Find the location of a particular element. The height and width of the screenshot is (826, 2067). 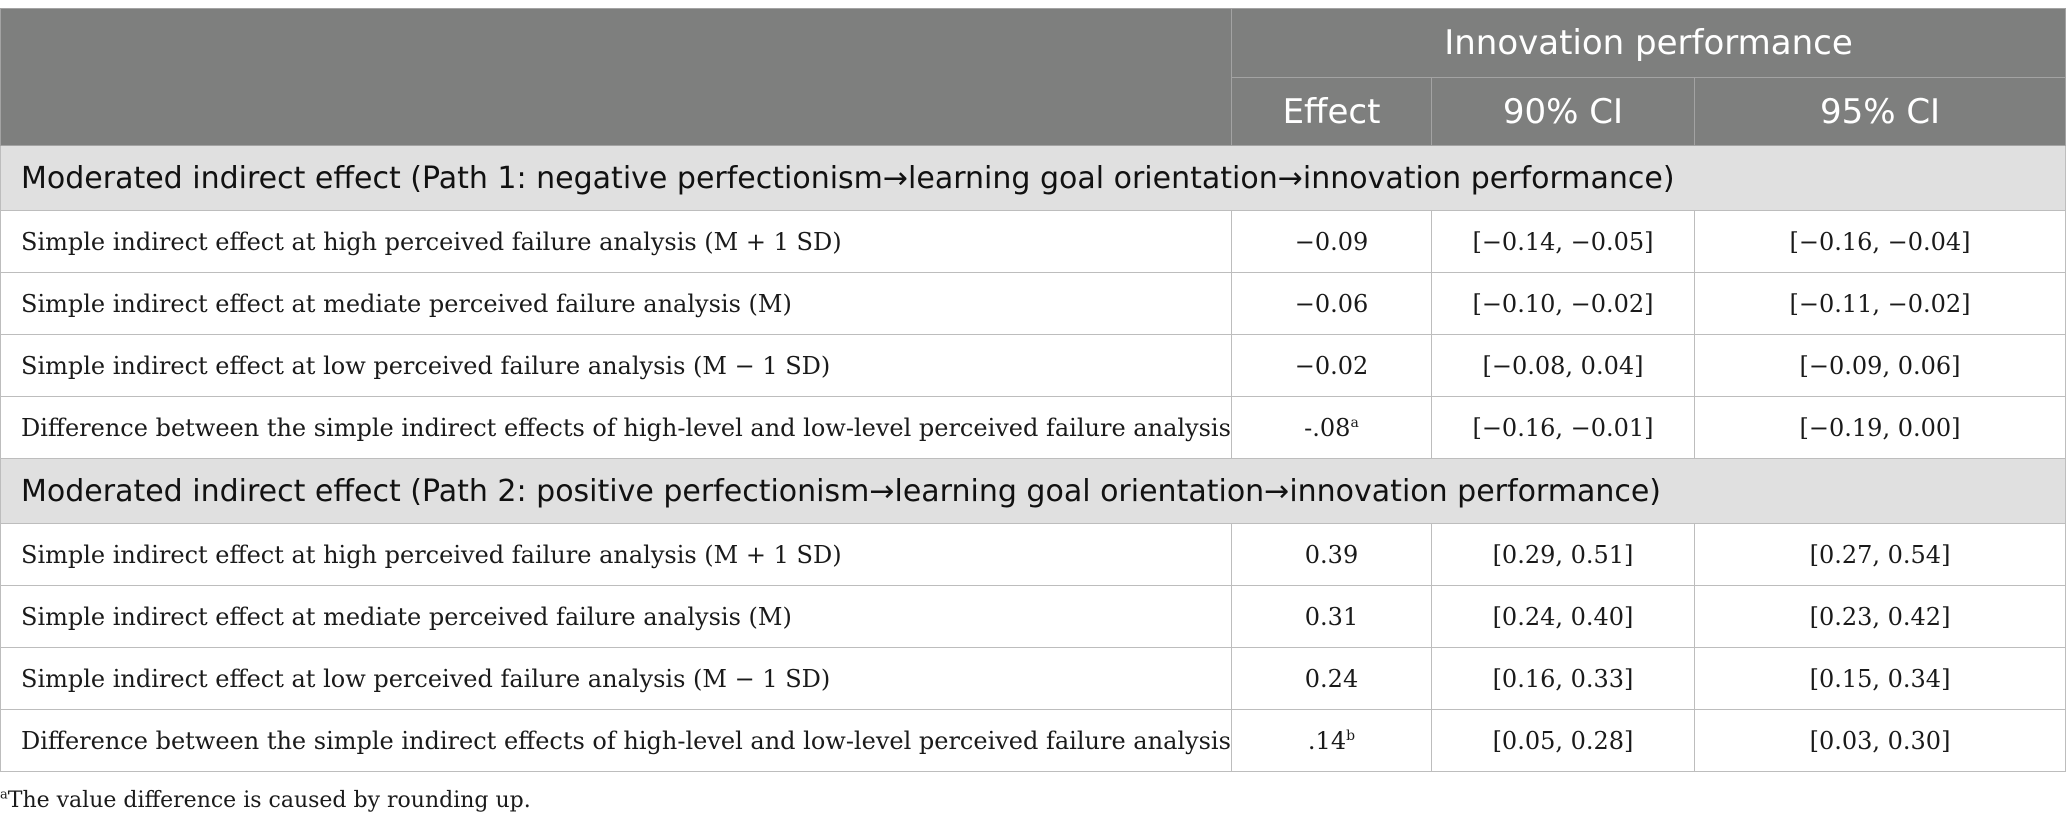

effect-value: −0.09 is located at coordinates (1331, 241).